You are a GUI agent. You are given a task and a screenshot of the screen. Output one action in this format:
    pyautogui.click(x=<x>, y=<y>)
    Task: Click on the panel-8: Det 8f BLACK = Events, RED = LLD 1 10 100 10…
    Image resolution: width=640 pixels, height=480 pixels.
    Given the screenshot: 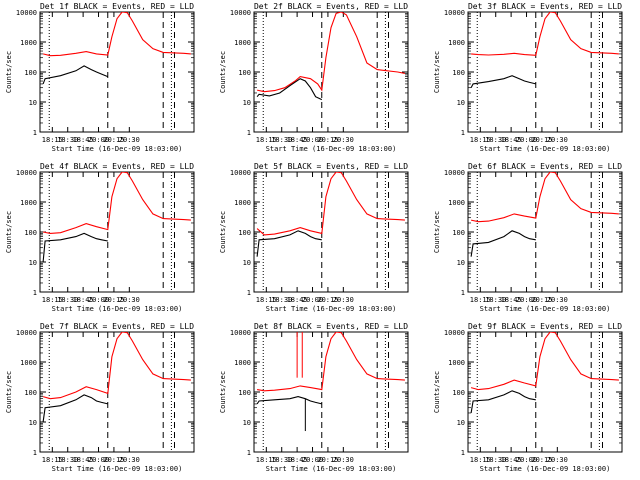 What is the action you would take?
    pyautogui.click(x=314, y=397)
    